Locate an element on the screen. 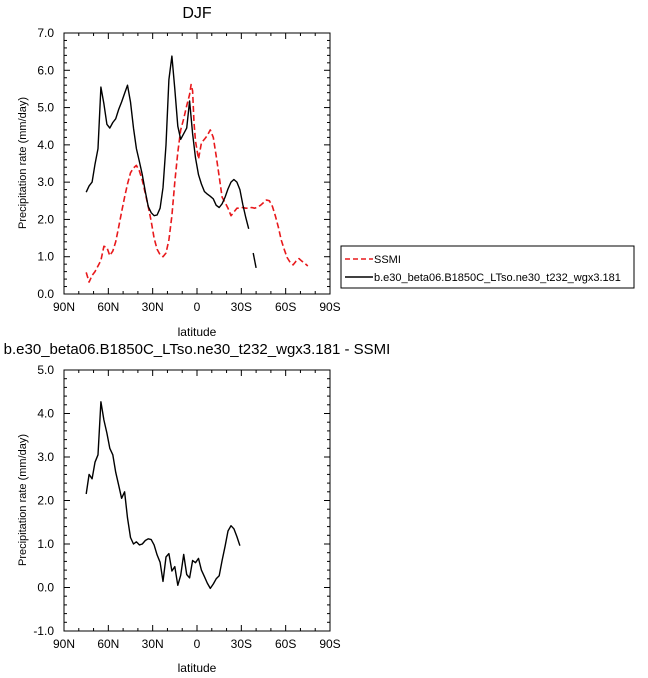  legend-label-ssmi: SSMI is located at coordinates (387, 260).